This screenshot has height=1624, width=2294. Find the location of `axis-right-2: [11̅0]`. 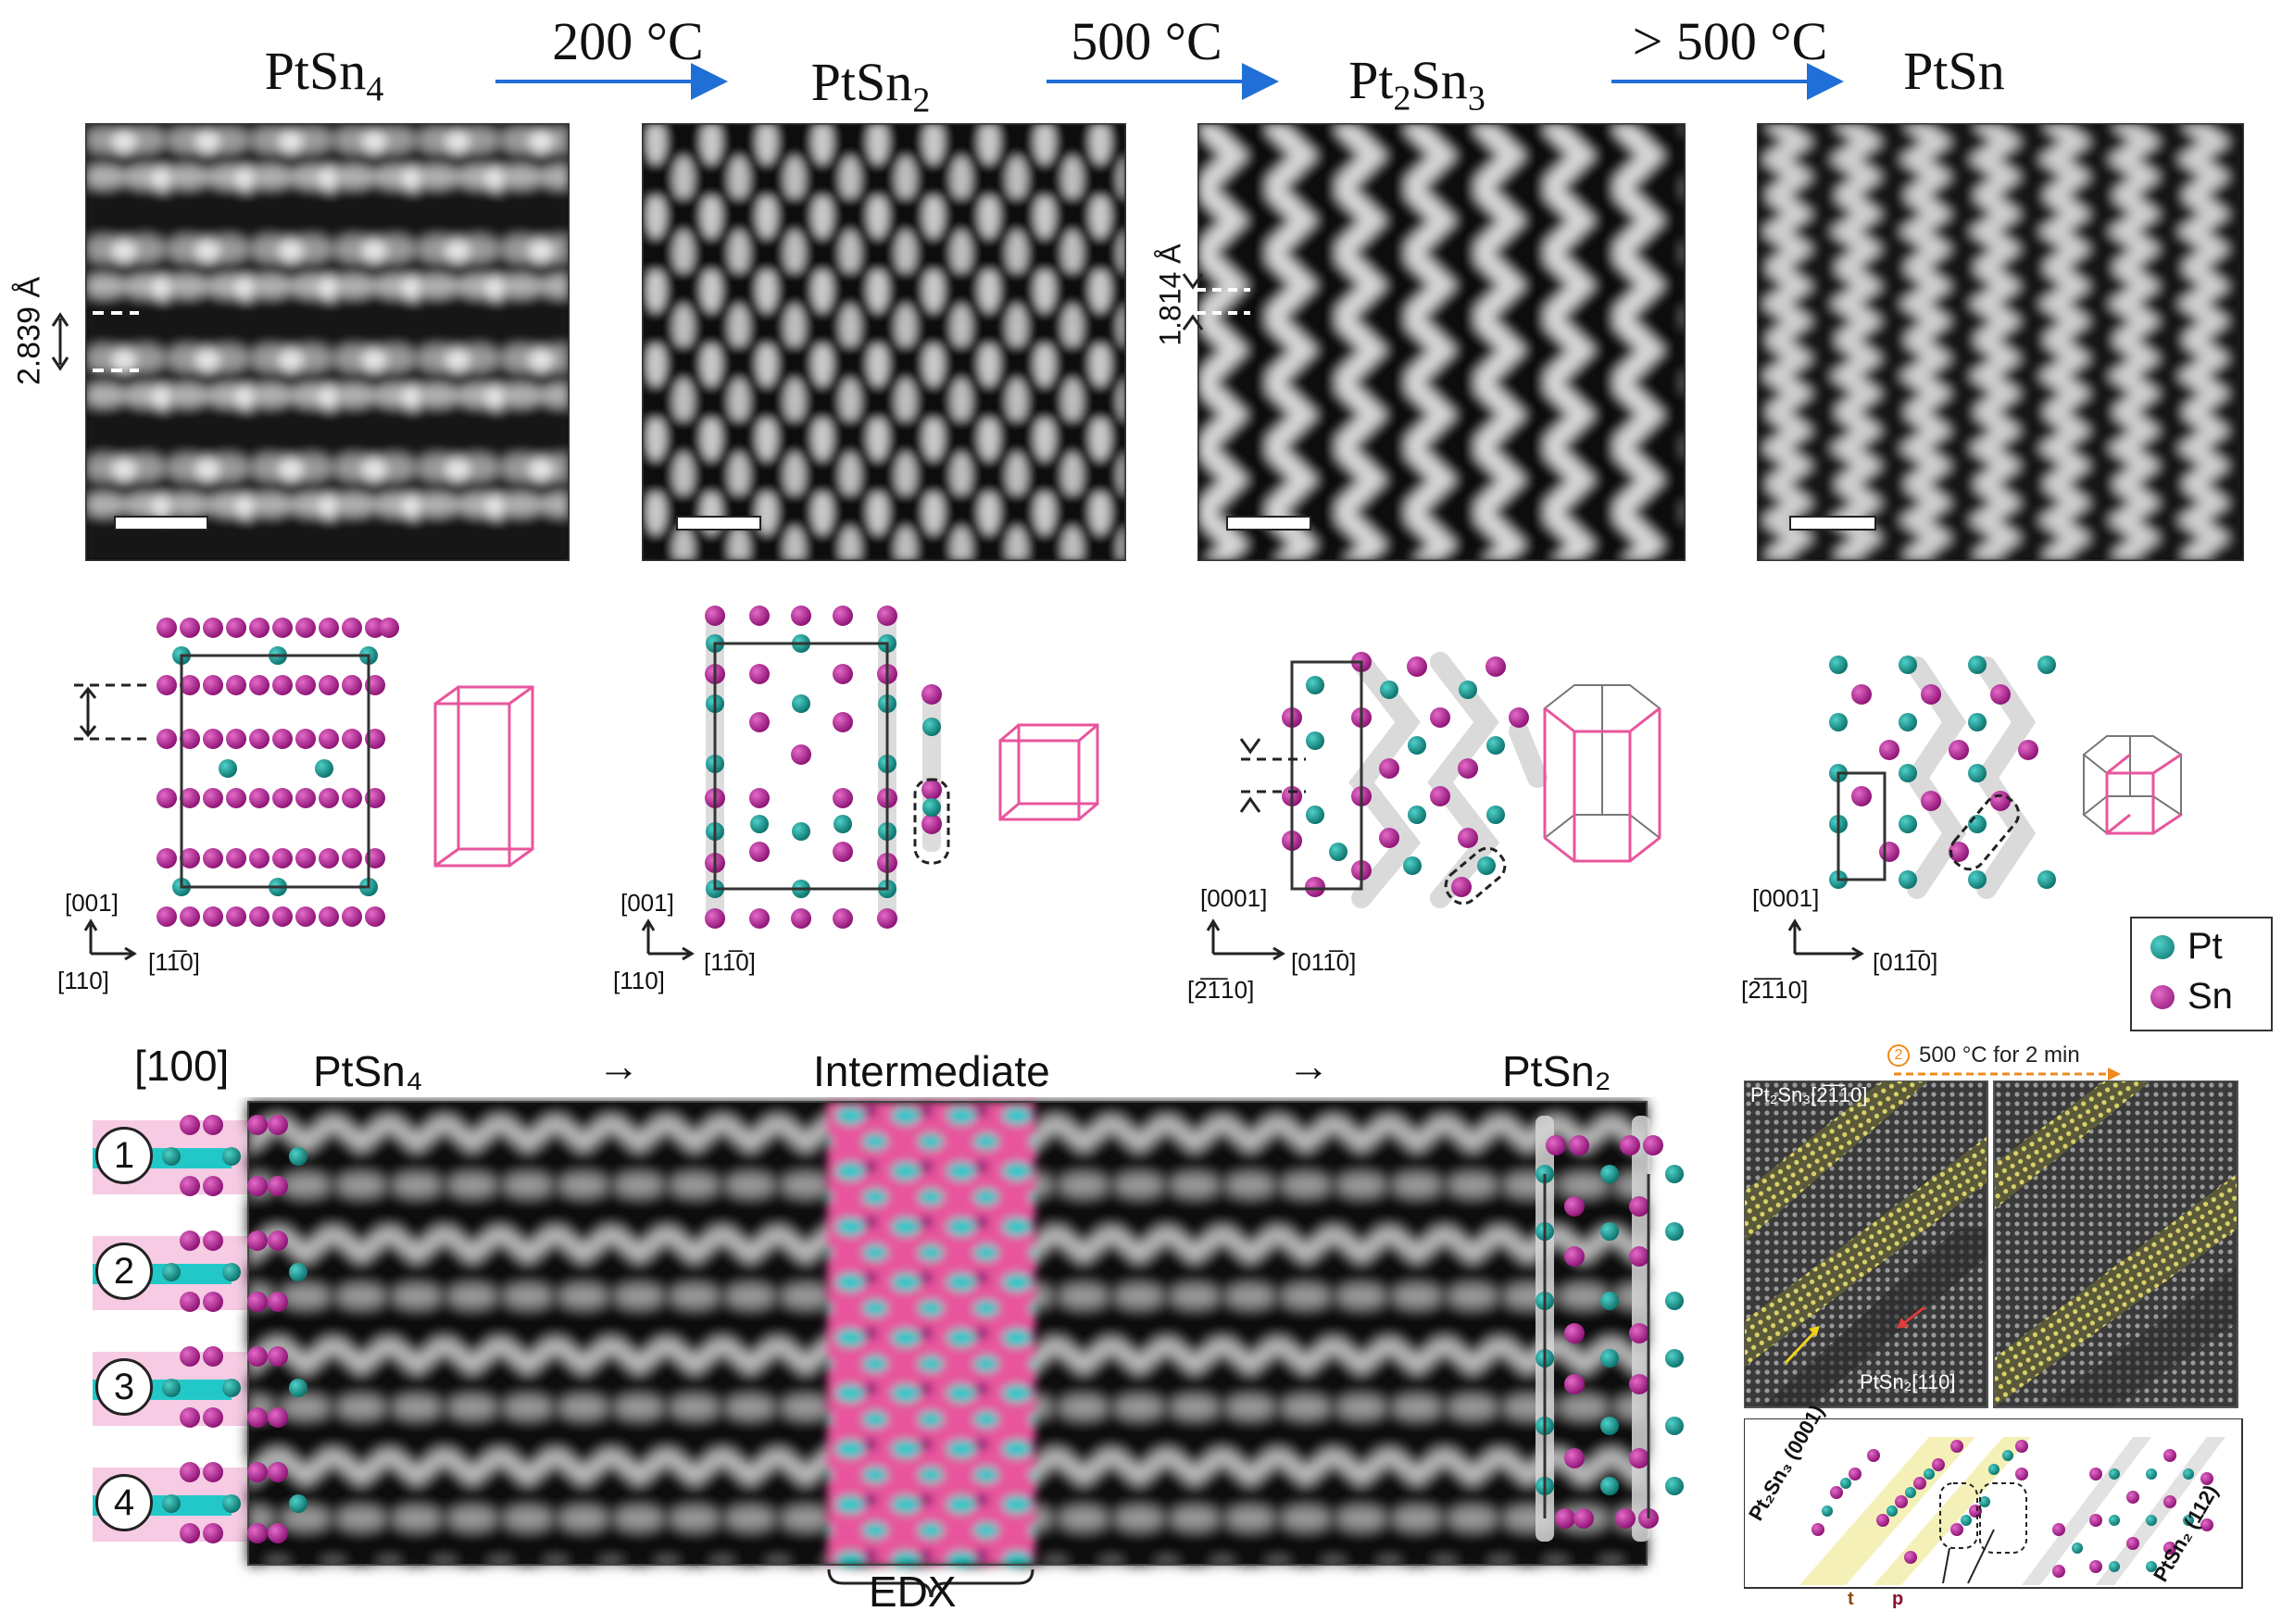

axis-right-2: [11̅0] is located at coordinates (730, 962).